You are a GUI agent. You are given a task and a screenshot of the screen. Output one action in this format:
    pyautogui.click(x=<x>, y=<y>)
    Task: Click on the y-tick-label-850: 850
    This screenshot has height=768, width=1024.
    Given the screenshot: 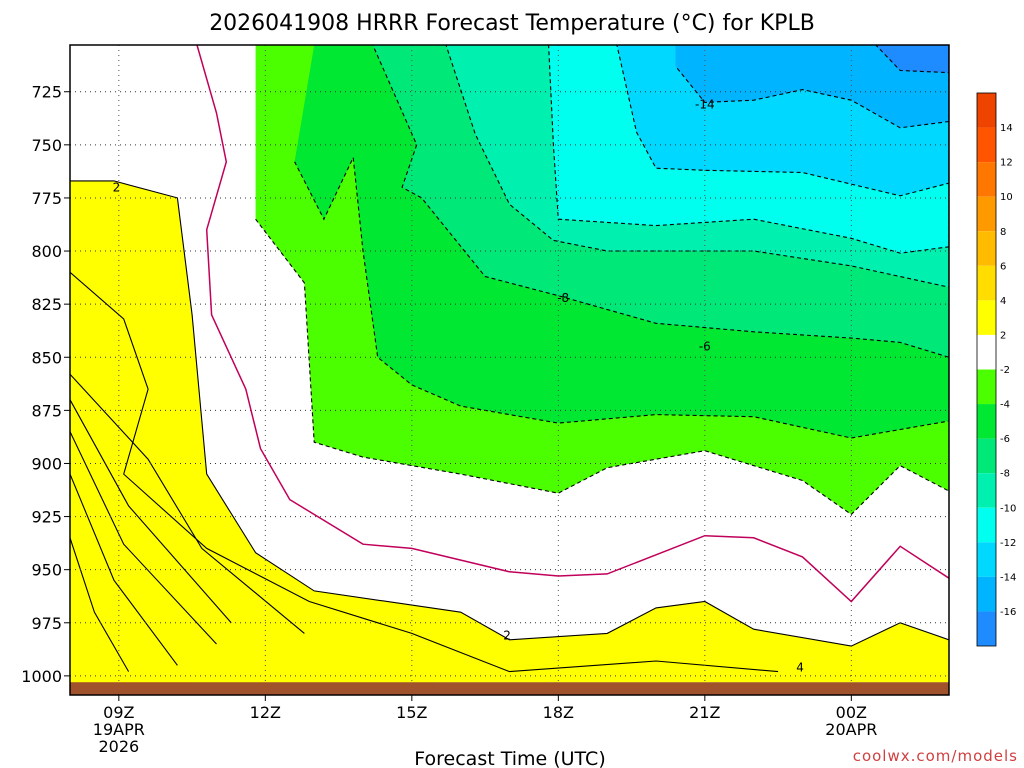 What is the action you would take?
    pyautogui.click(x=46, y=357)
    